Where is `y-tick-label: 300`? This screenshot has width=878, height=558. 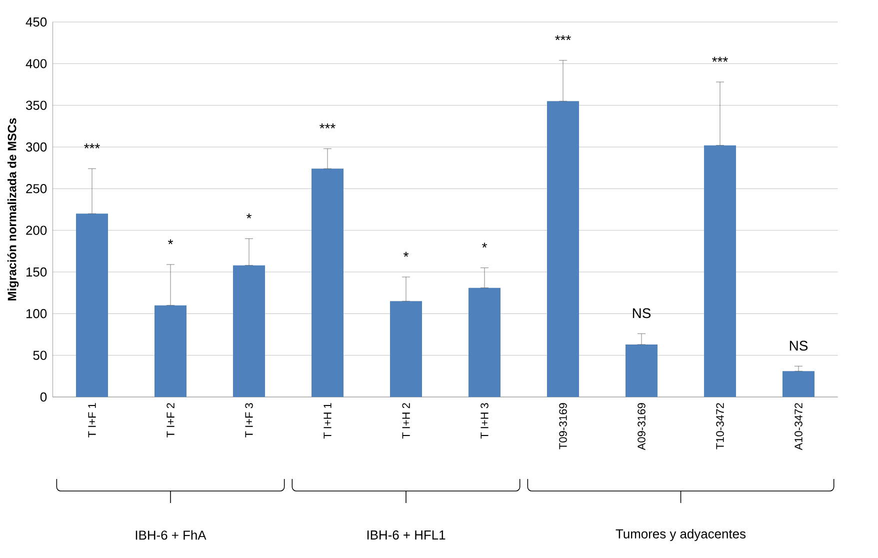 y-tick-label: 300 is located at coordinates (36, 147).